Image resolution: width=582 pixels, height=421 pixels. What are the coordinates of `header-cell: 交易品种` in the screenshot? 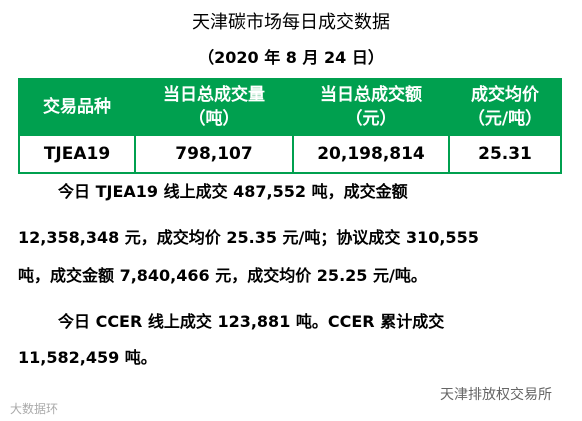 It's located at (77, 107).